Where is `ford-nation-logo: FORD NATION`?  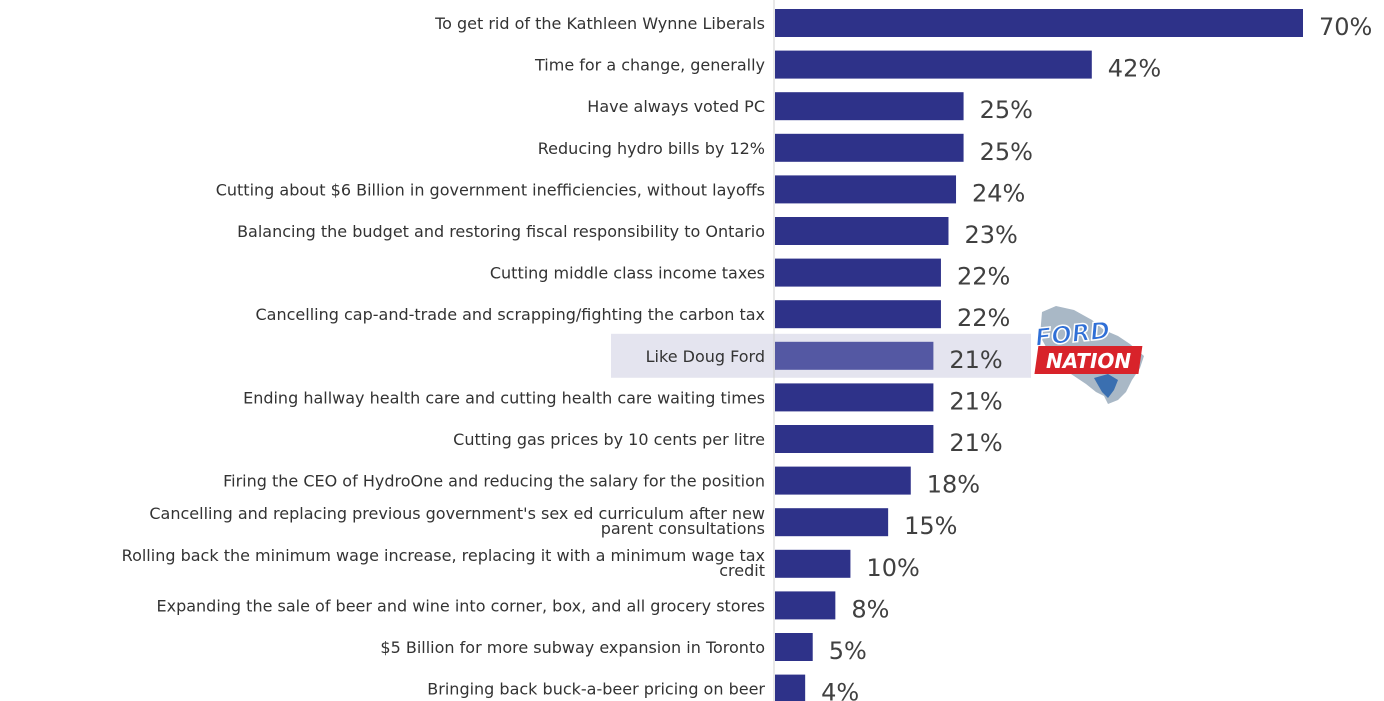 ford-nation-logo: FORD NATION is located at coordinates (1088, 355).